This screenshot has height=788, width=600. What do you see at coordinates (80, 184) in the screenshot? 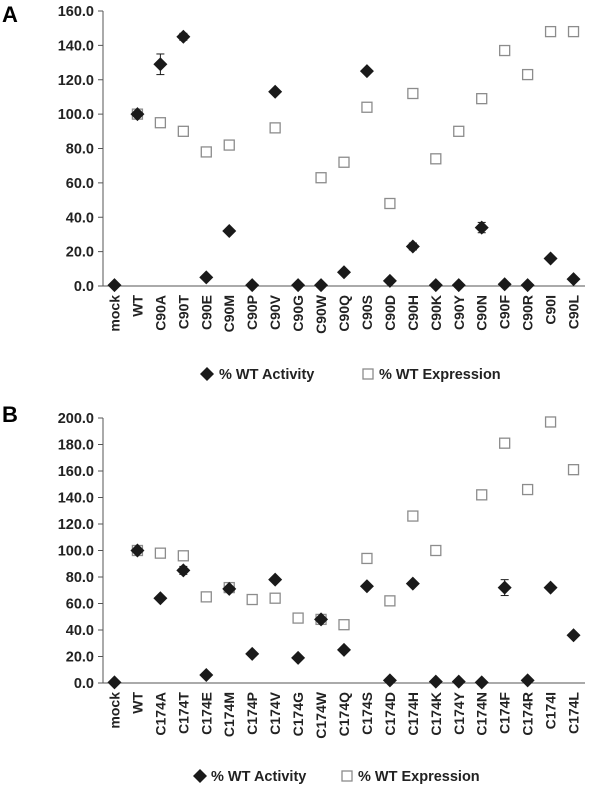
I see `y-tick-label: 60.0` at bounding box center [80, 184].